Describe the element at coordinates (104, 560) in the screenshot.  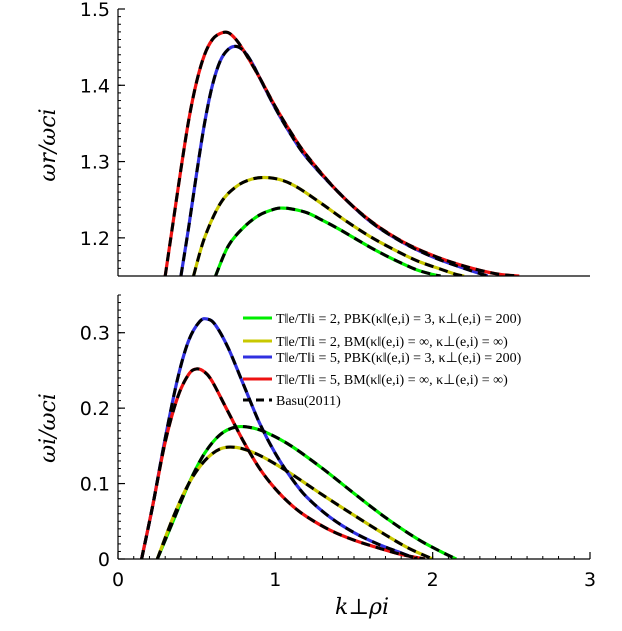
I see `bottom-y-tick-label: 0` at that location.